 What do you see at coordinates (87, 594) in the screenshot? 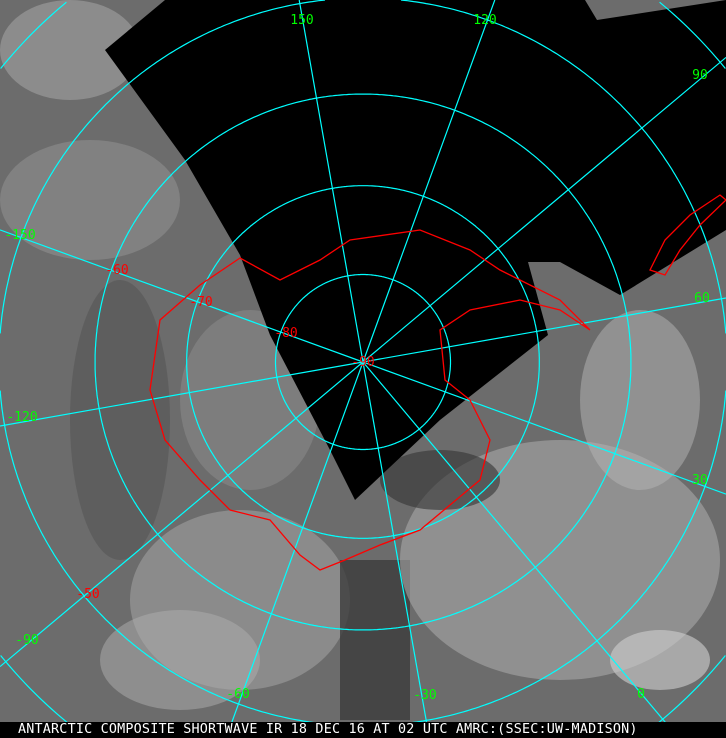
I see `latitude-label: -50` at bounding box center [87, 594].